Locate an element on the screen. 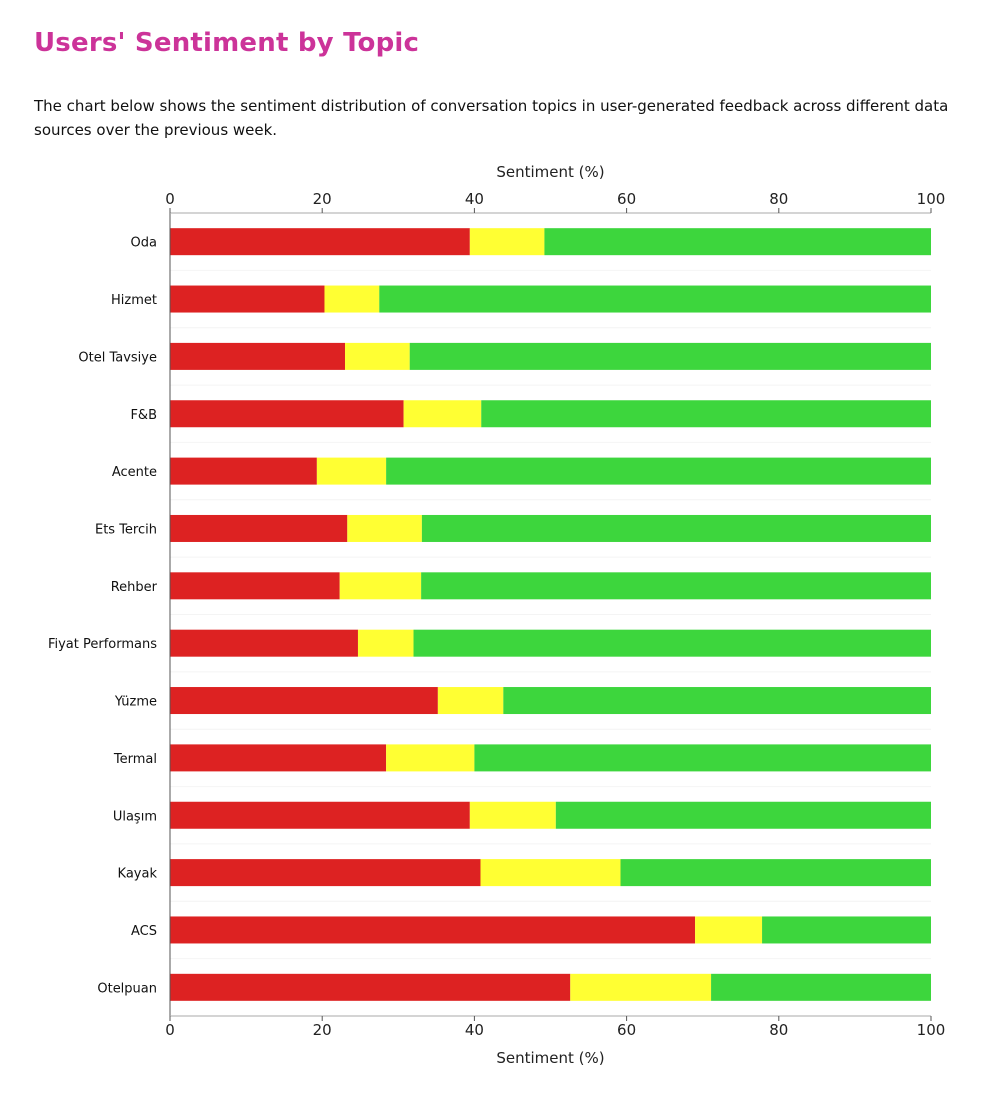 The image size is (1000, 1114). x-tick-label-top: 60 is located at coordinates (626, 199).